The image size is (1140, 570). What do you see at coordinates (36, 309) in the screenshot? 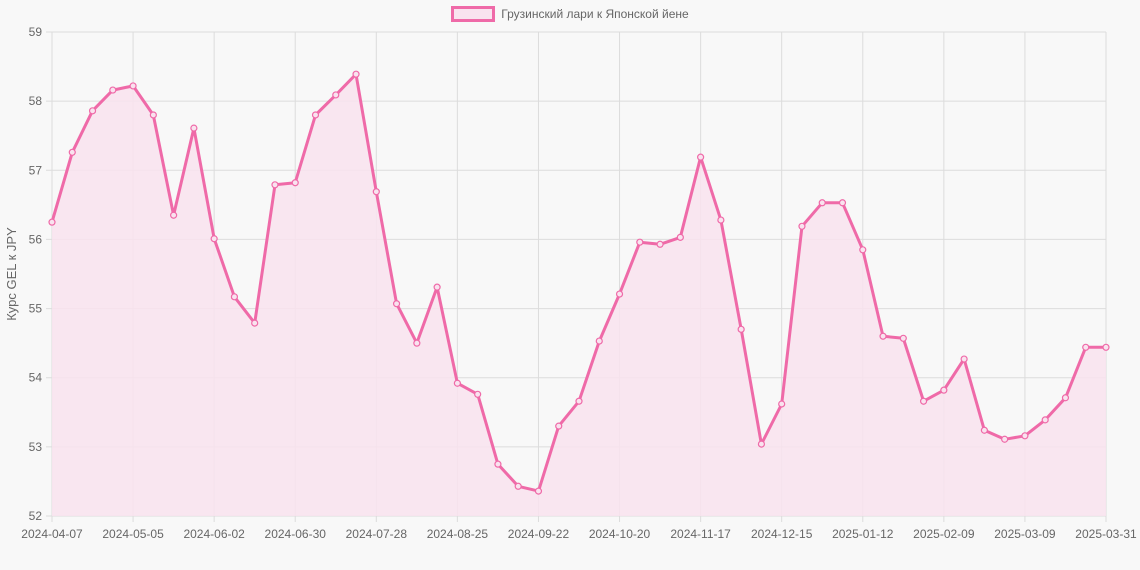
I see `y-tick-label: 55` at bounding box center [36, 309].